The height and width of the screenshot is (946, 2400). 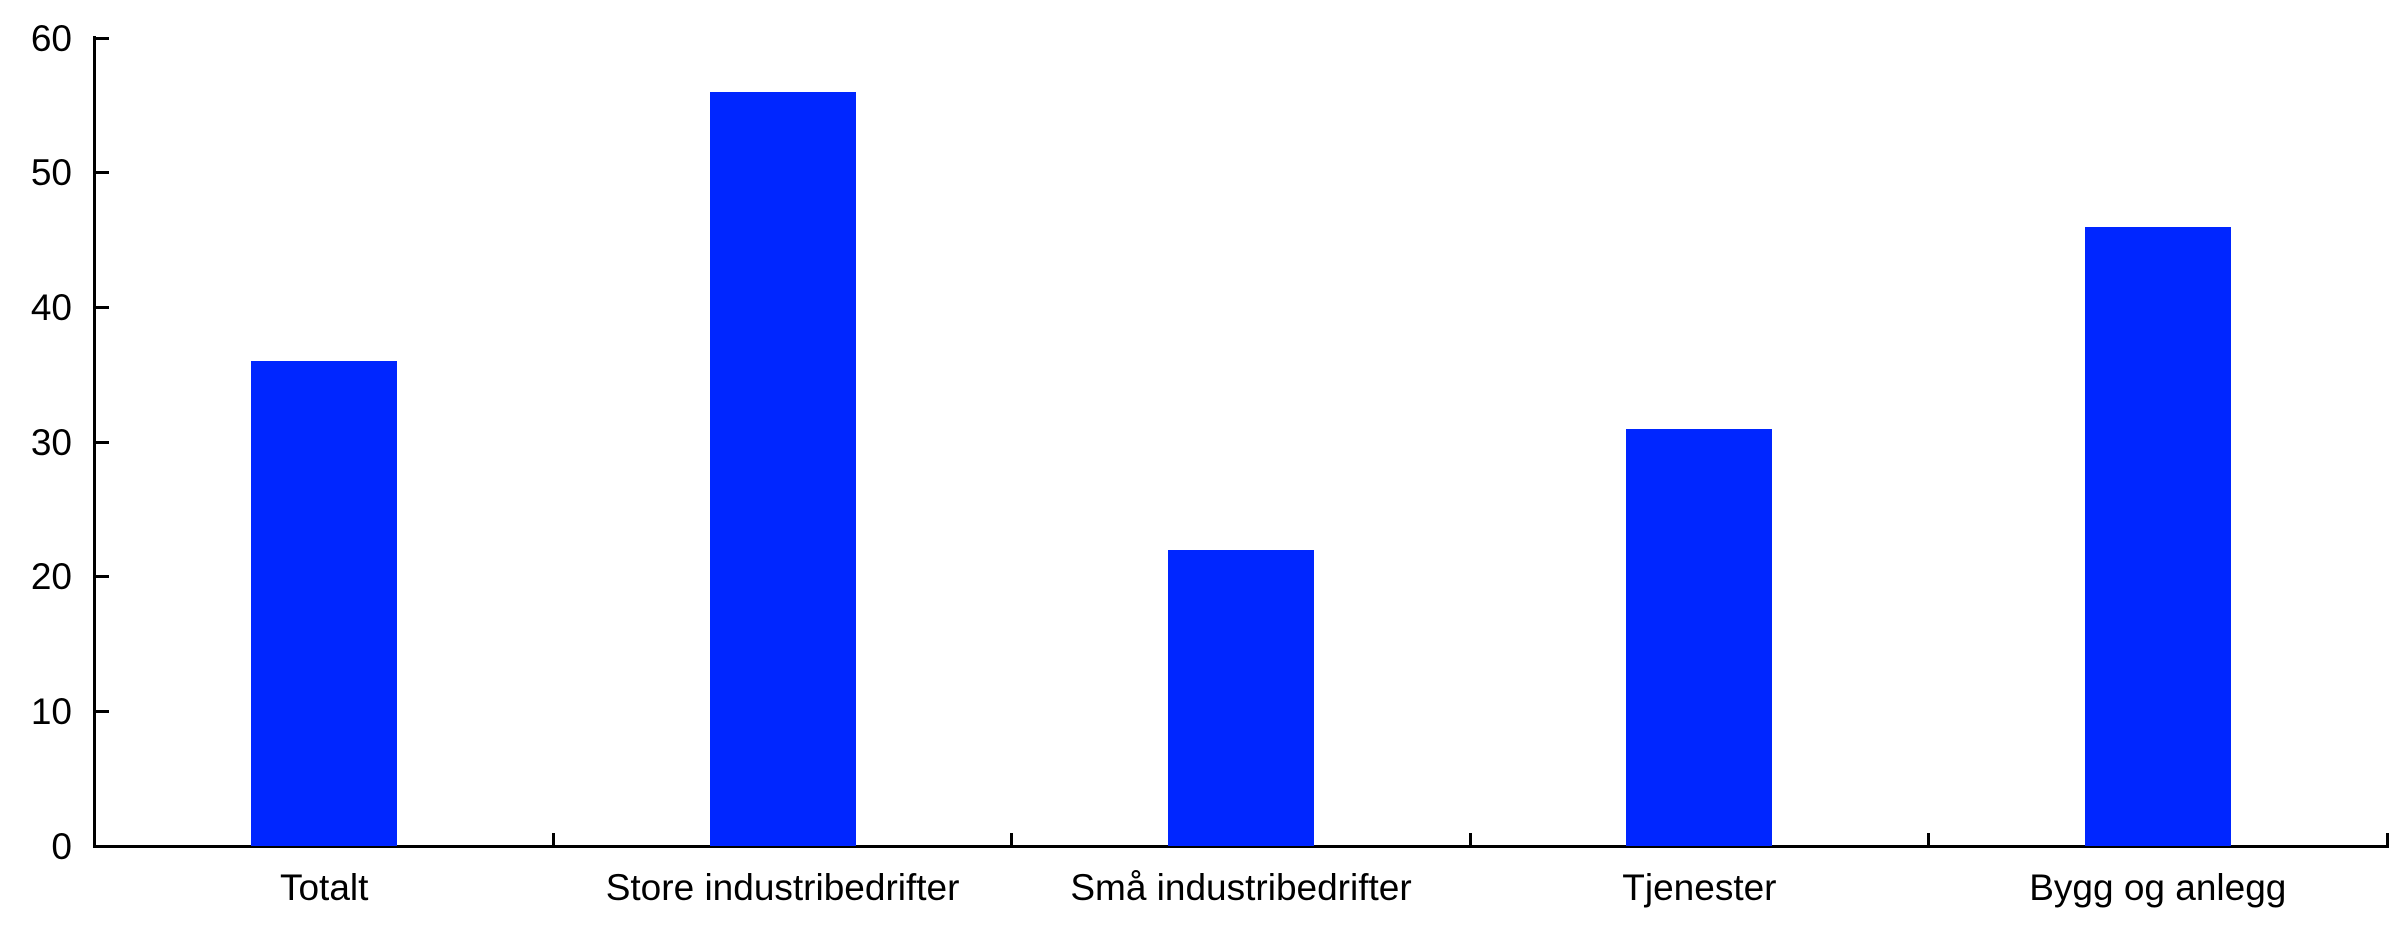 What do you see at coordinates (51, 711) in the screenshot?
I see `y-tick-label: 10` at bounding box center [51, 711].